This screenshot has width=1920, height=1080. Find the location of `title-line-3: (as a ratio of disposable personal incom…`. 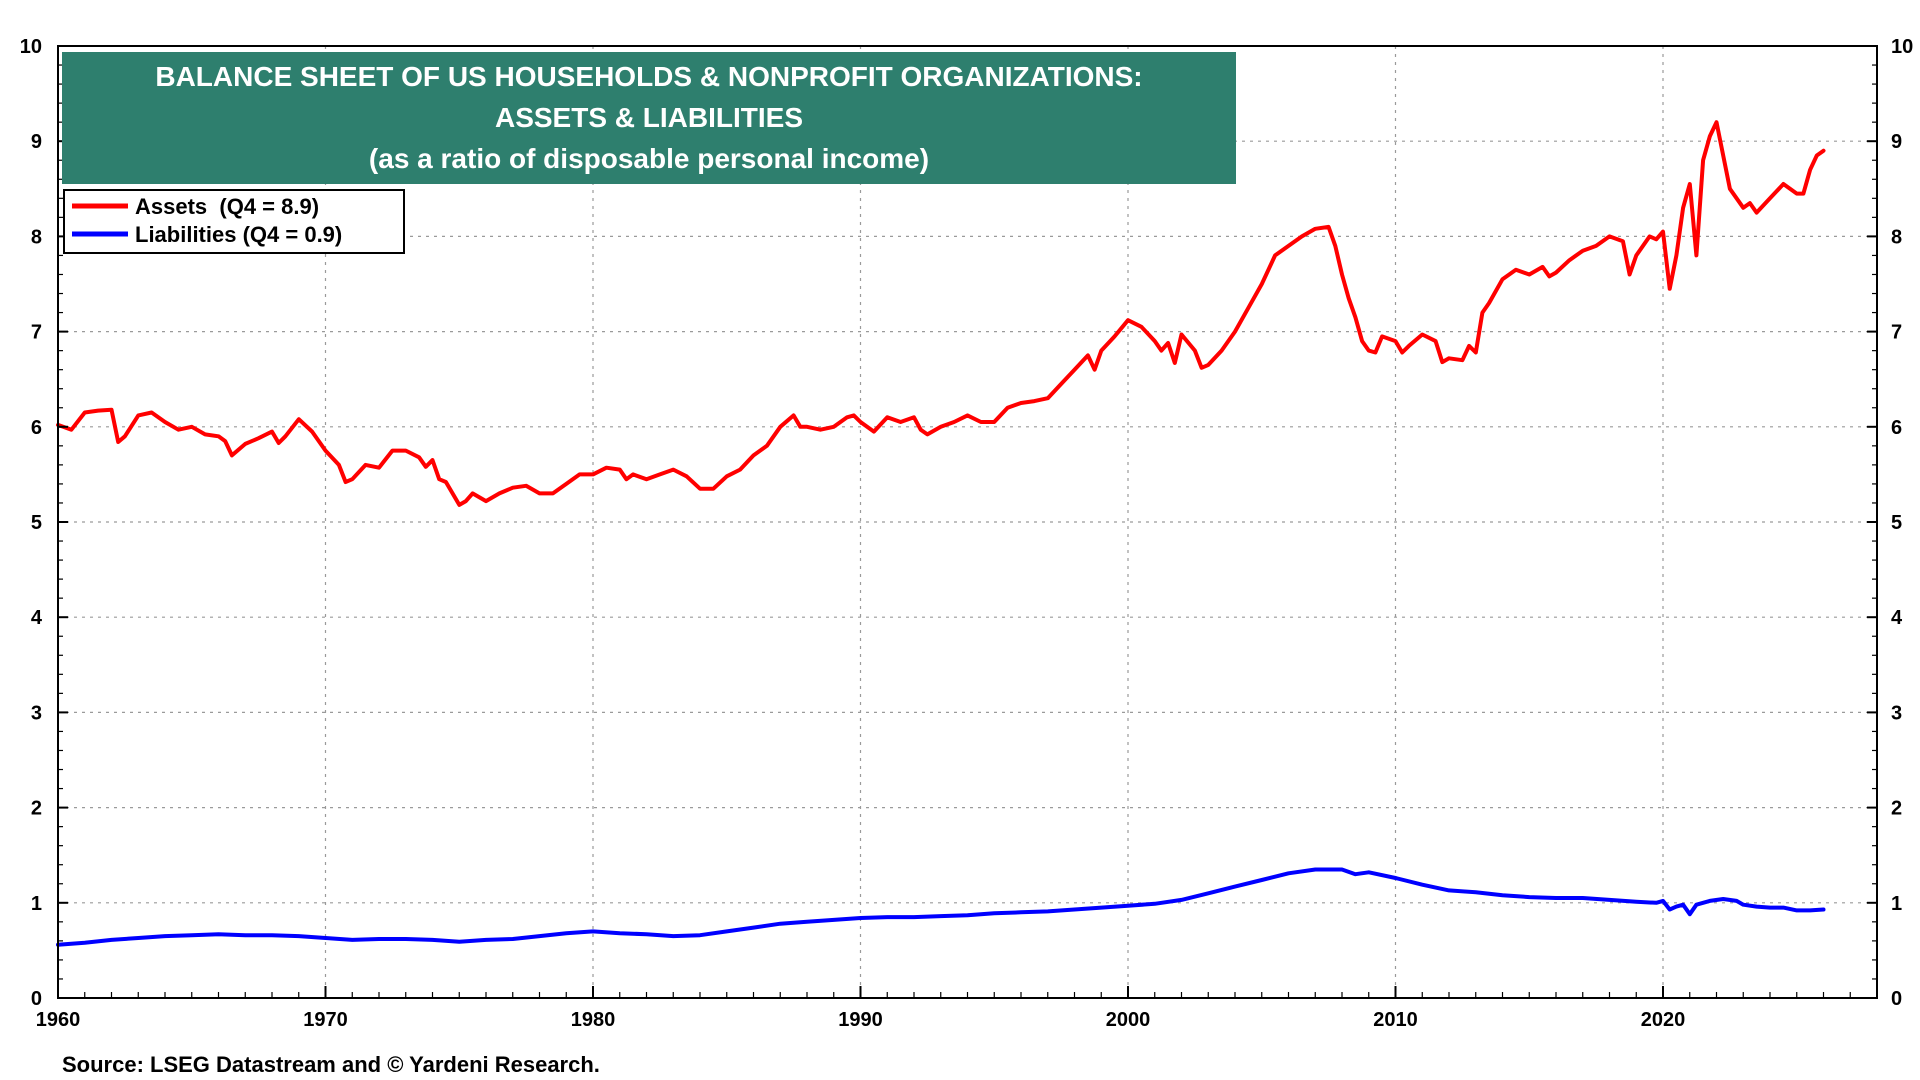

title-line-3: (as a ratio of disposable personal incom… is located at coordinates (649, 158).